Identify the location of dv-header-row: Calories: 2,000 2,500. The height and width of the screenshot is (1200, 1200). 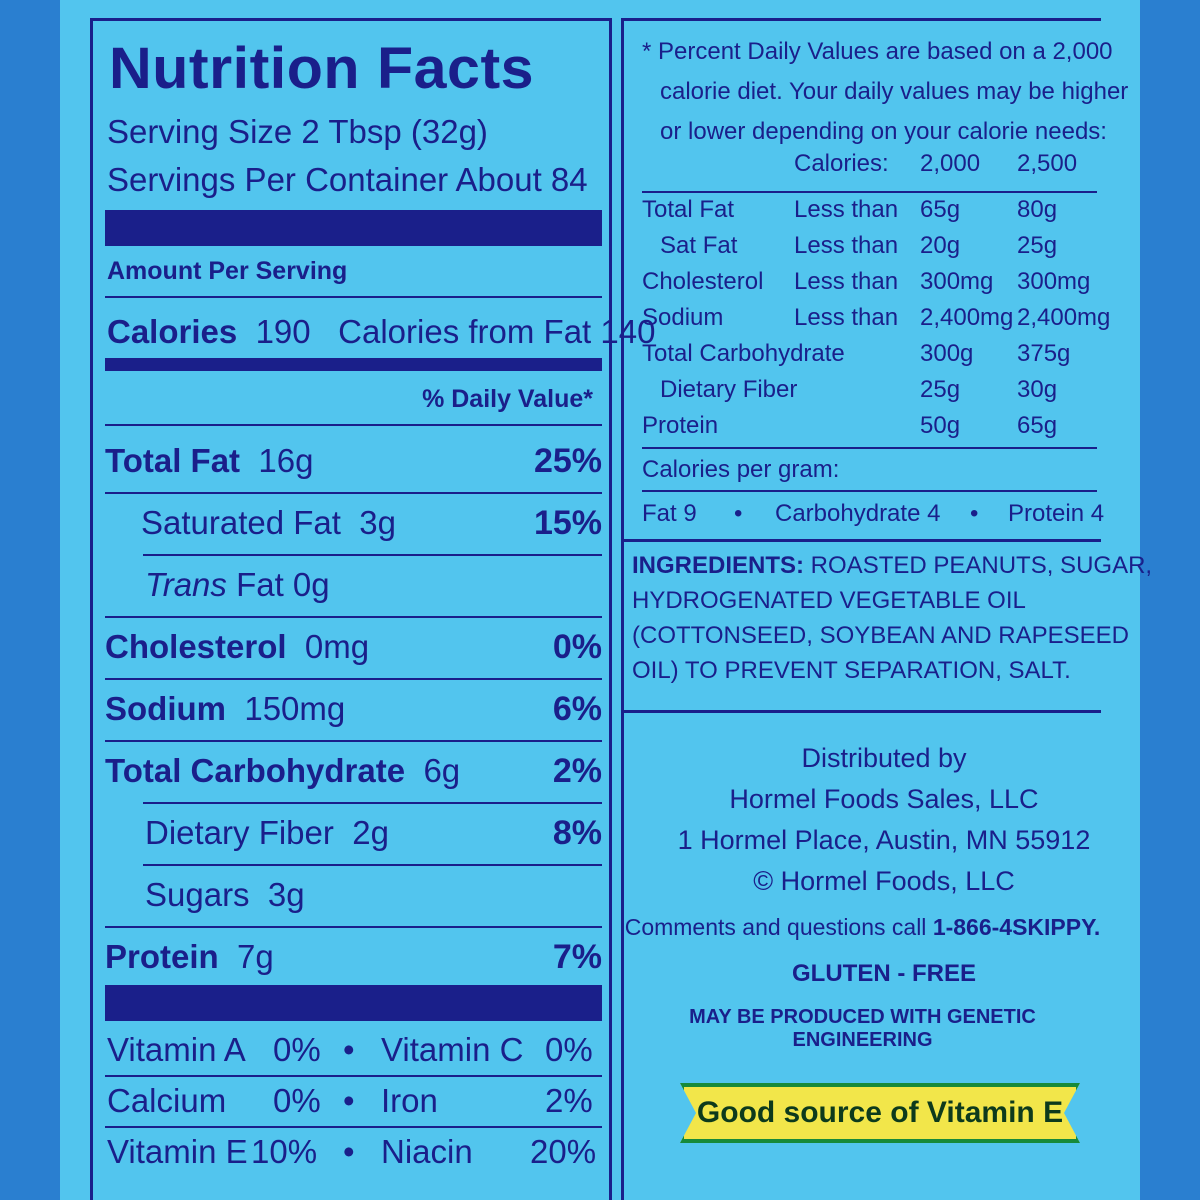
(869, 168).